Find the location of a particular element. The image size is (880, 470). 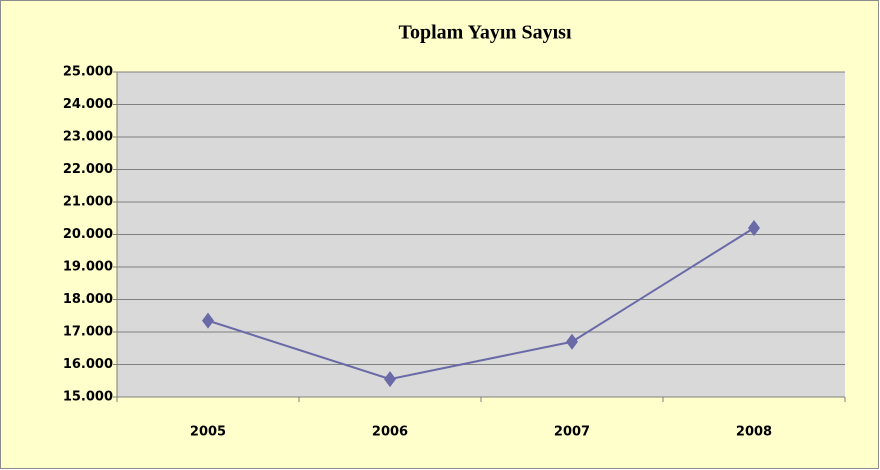

y-tick-label: 16.000 is located at coordinates (88, 364).